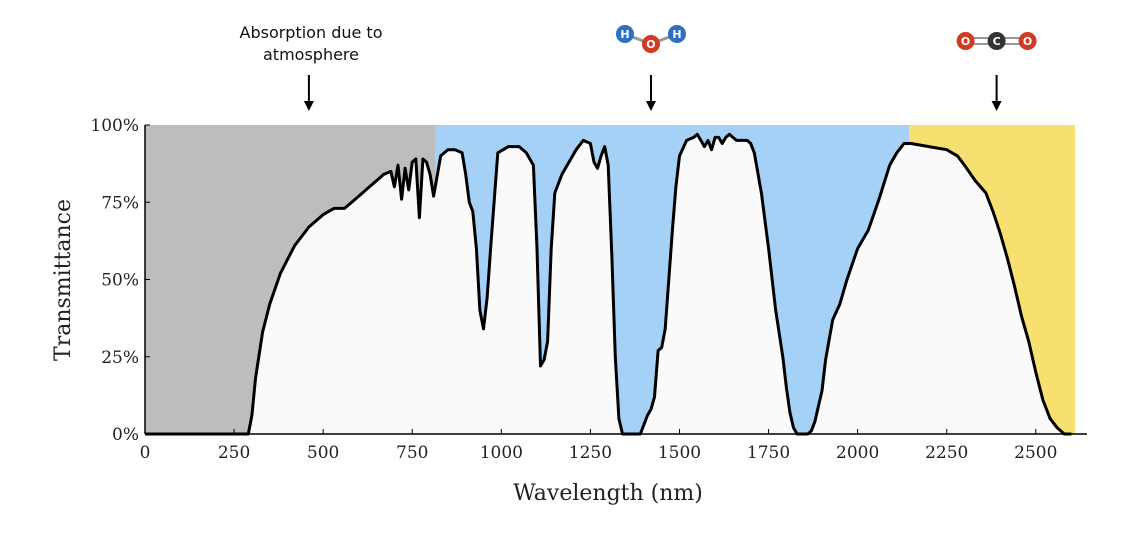  Describe the element at coordinates (234, 453) in the screenshot. I see `x-tick-label: 250` at that location.